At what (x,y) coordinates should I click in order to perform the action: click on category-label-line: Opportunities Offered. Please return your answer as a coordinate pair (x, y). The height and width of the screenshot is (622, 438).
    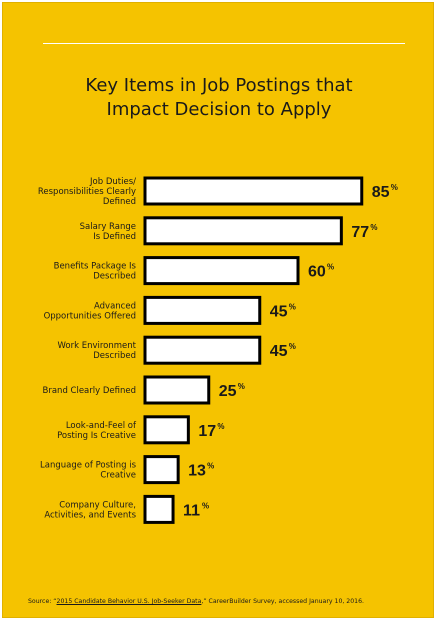
    Looking at the image, I should click on (90, 316).